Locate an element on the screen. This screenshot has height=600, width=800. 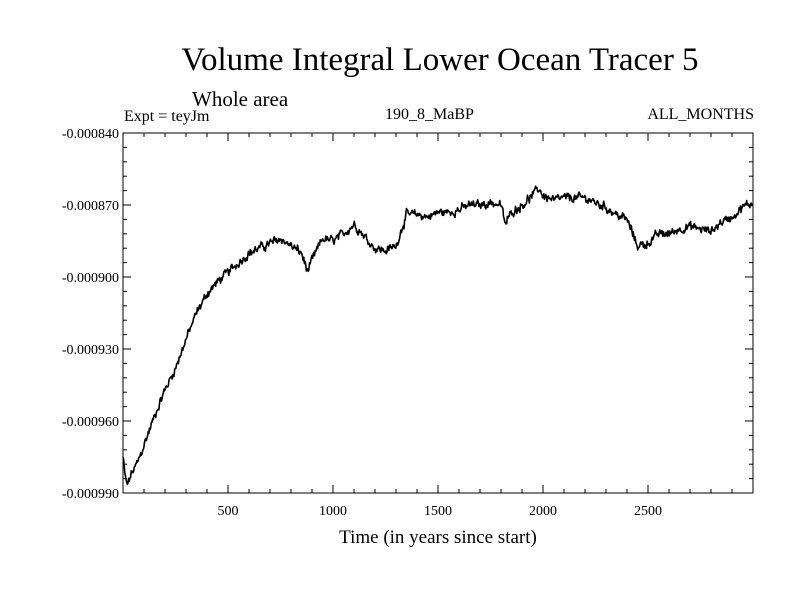
y-tick-label: -0.000900 is located at coordinates (90, 278).